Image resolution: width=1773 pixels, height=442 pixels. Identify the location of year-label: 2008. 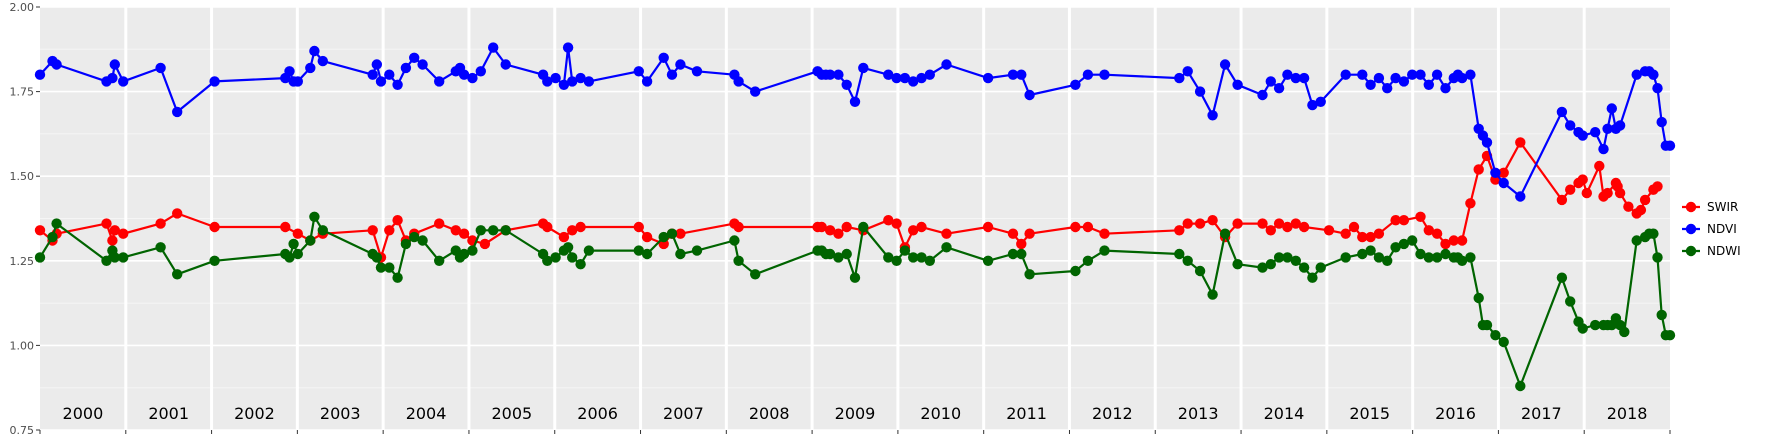
(769, 413).